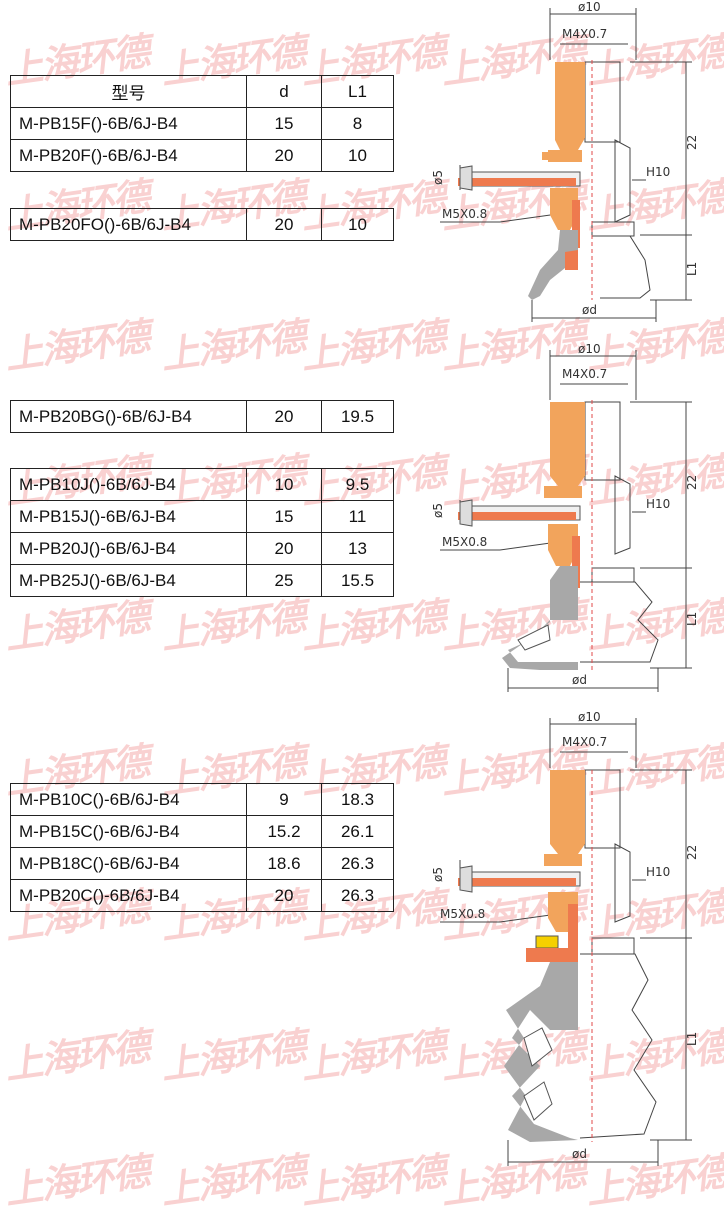  Describe the element at coordinates (357, 91) in the screenshot. I see `header-l1: L1` at that location.